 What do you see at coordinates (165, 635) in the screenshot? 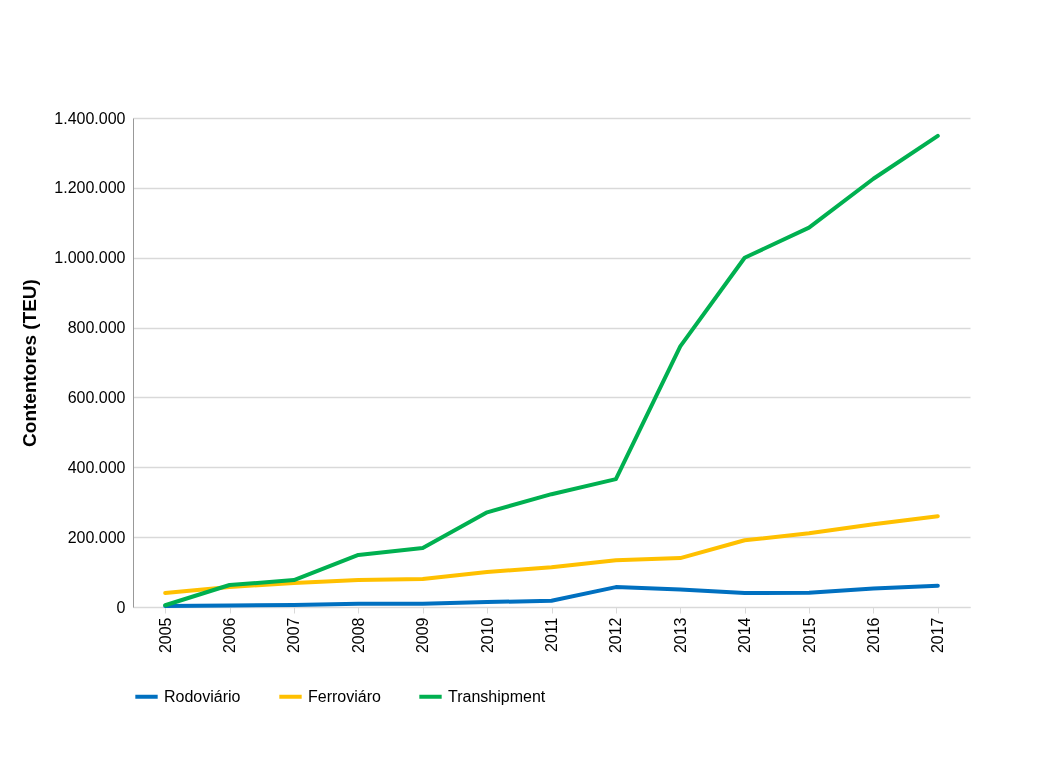
I see `x-tick-label: 2005` at bounding box center [165, 635].